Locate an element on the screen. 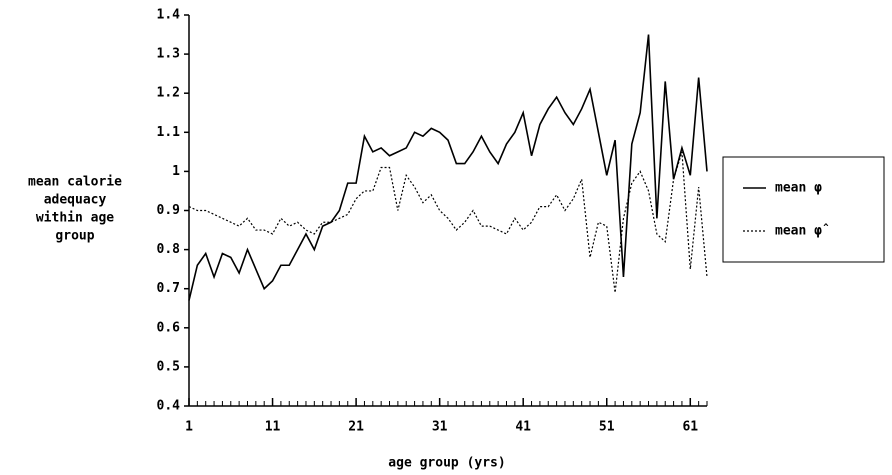  y-tick-label: 1.1 is located at coordinates (169, 132).